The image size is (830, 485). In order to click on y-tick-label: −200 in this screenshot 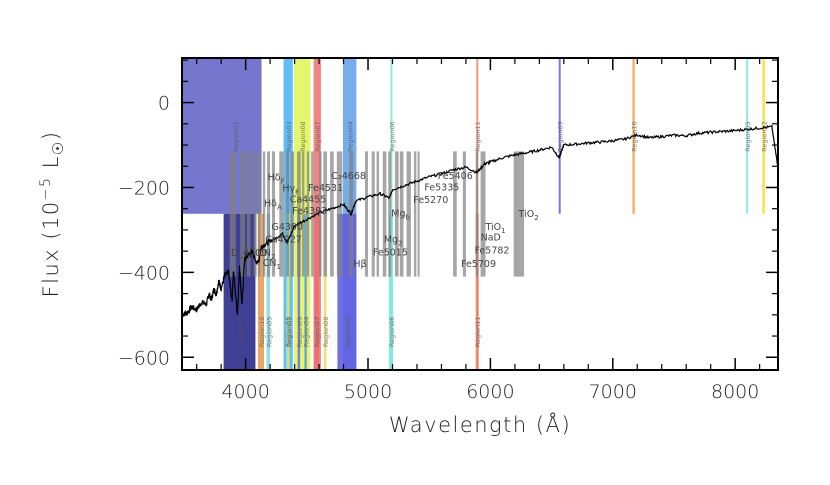, I will do `click(144, 188)`.